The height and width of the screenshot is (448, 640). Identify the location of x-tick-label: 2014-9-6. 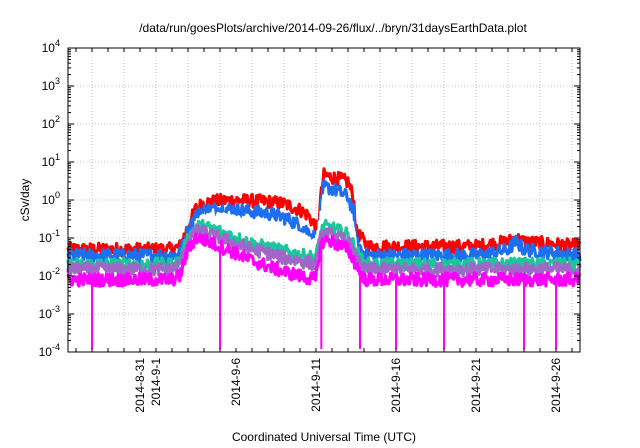
(236, 382).